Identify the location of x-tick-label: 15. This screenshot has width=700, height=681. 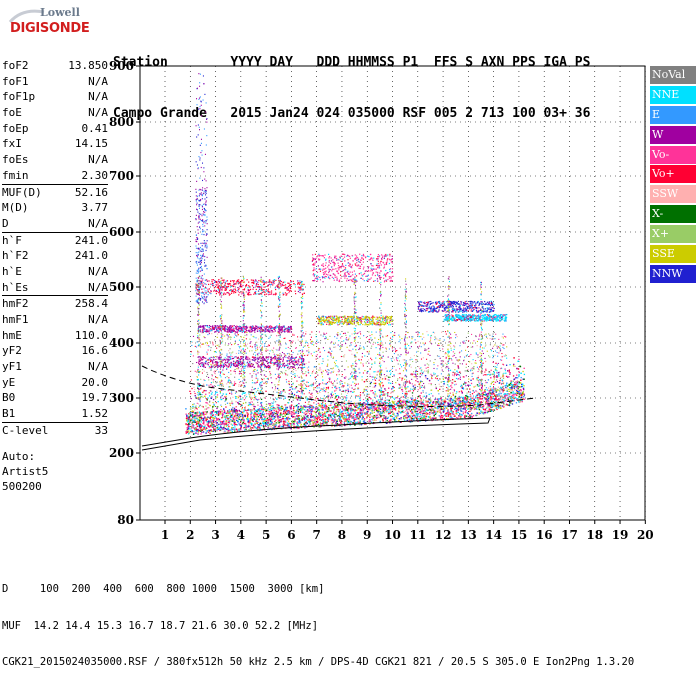
(519, 535).